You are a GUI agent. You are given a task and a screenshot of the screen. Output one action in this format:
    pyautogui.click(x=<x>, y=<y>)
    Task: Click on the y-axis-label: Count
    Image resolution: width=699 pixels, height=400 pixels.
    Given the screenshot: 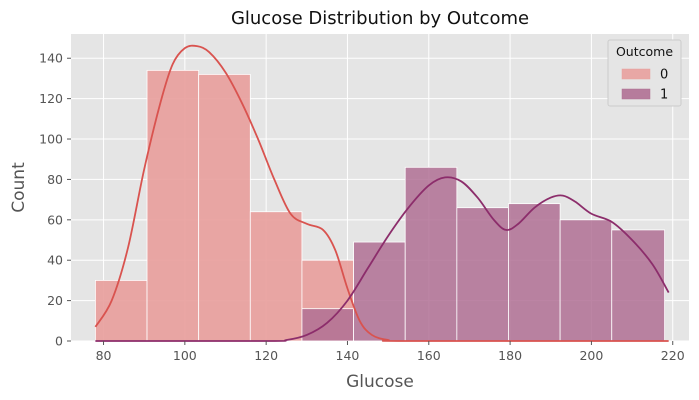 What is the action you would take?
    pyautogui.click(x=19, y=187)
    